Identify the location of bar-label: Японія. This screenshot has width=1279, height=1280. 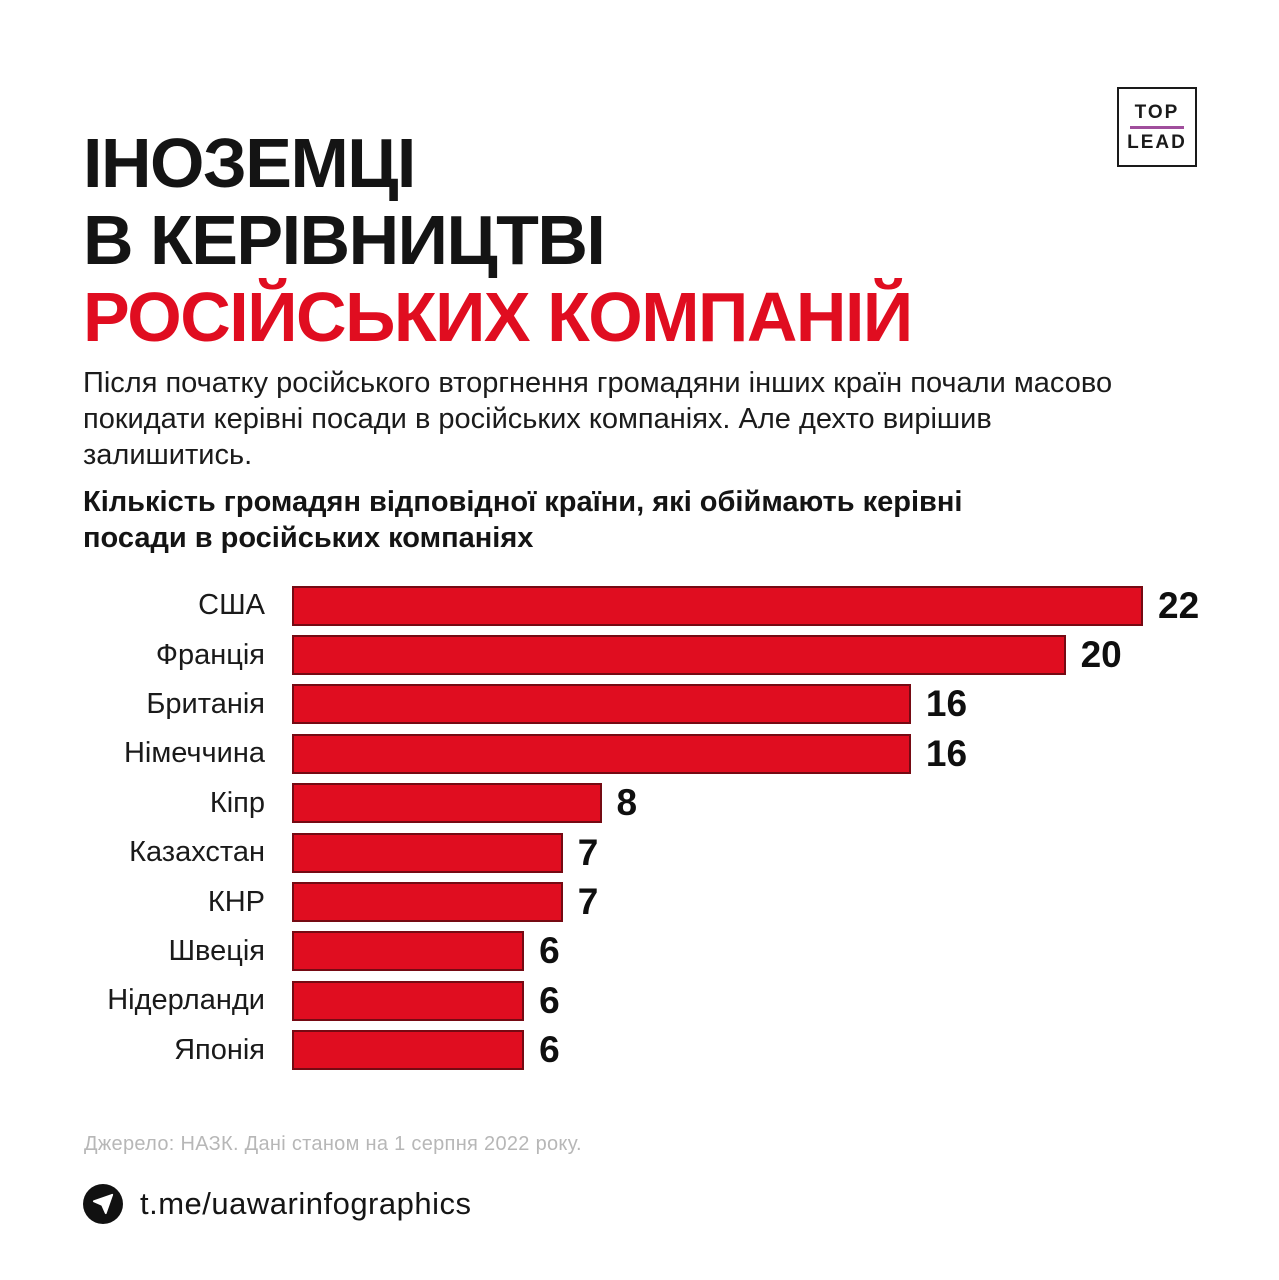
(219, 1049).